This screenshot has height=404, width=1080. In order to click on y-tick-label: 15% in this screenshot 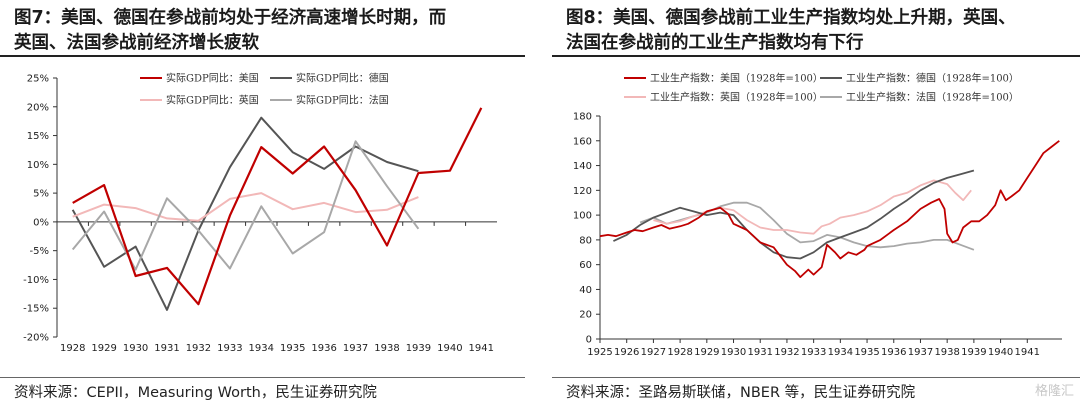, I will do `click(38, 136)`.